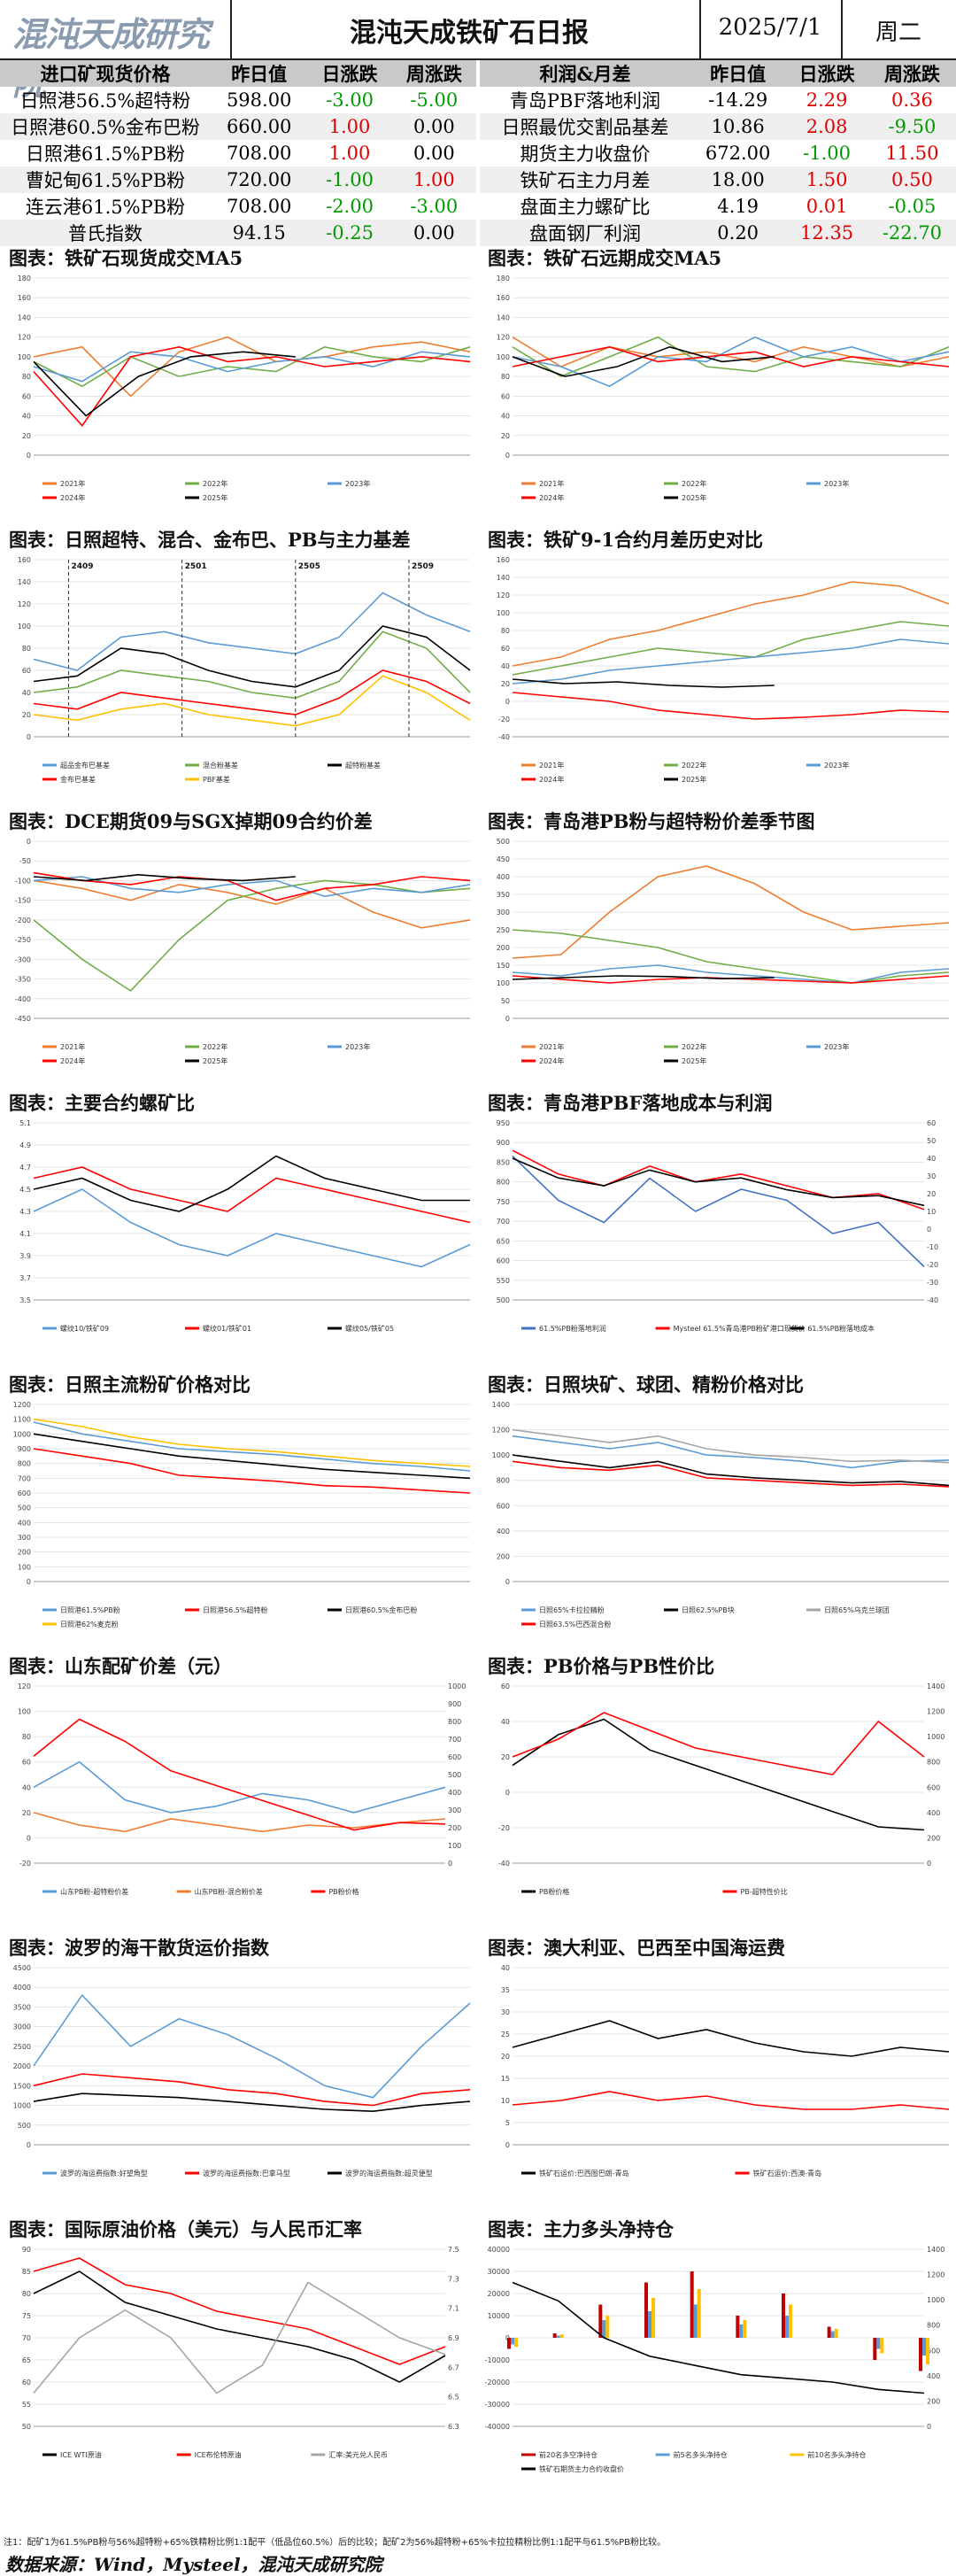 This screenshot has width=956, height=2576. Describe the element at coordinates (22, 1434) in the screenshot. I see `y-tick-label: 1000` at that location.